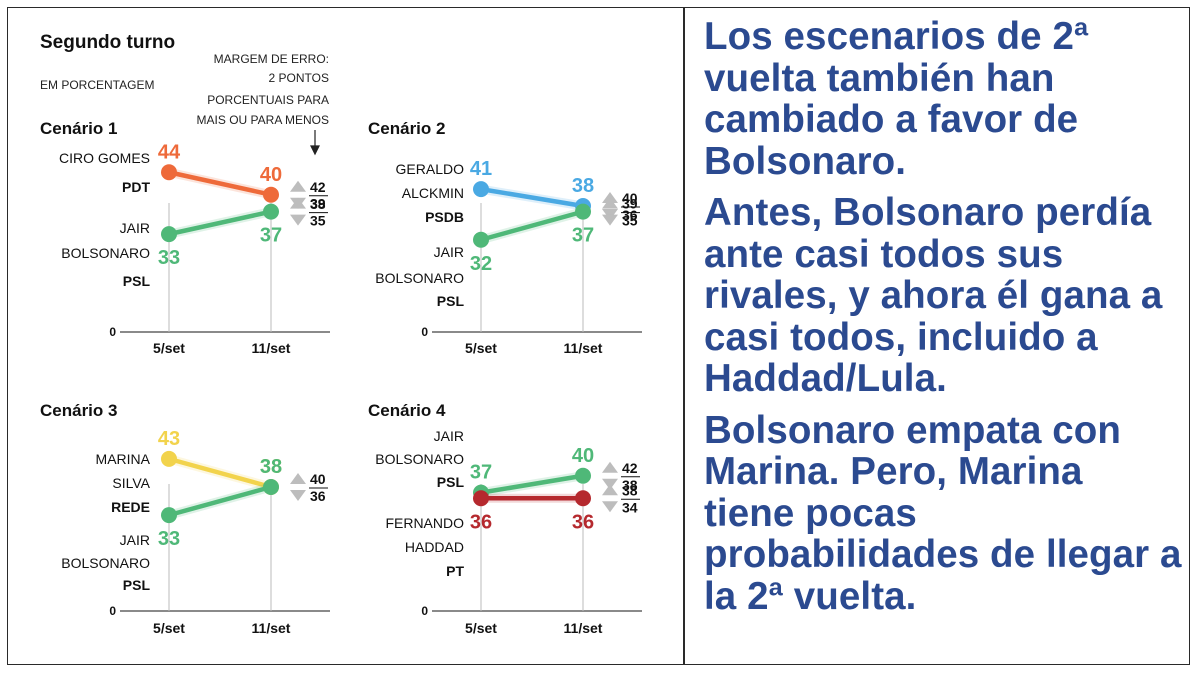  What do you see at coordinates (434, 547) in the screenshot?
I see `series-name-label: HADDAD` at bounding box center [434, 547].